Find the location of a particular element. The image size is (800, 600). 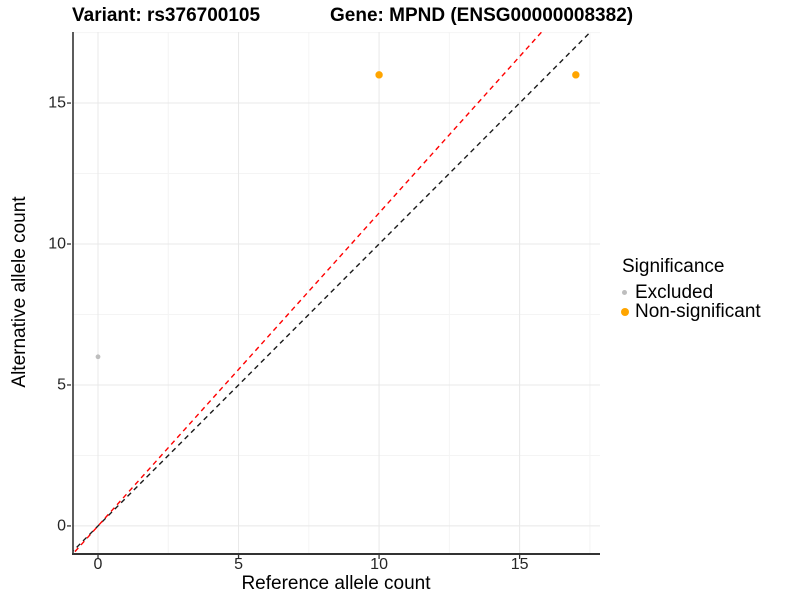

legend-title: Significance is located at coordinates (673, 266).